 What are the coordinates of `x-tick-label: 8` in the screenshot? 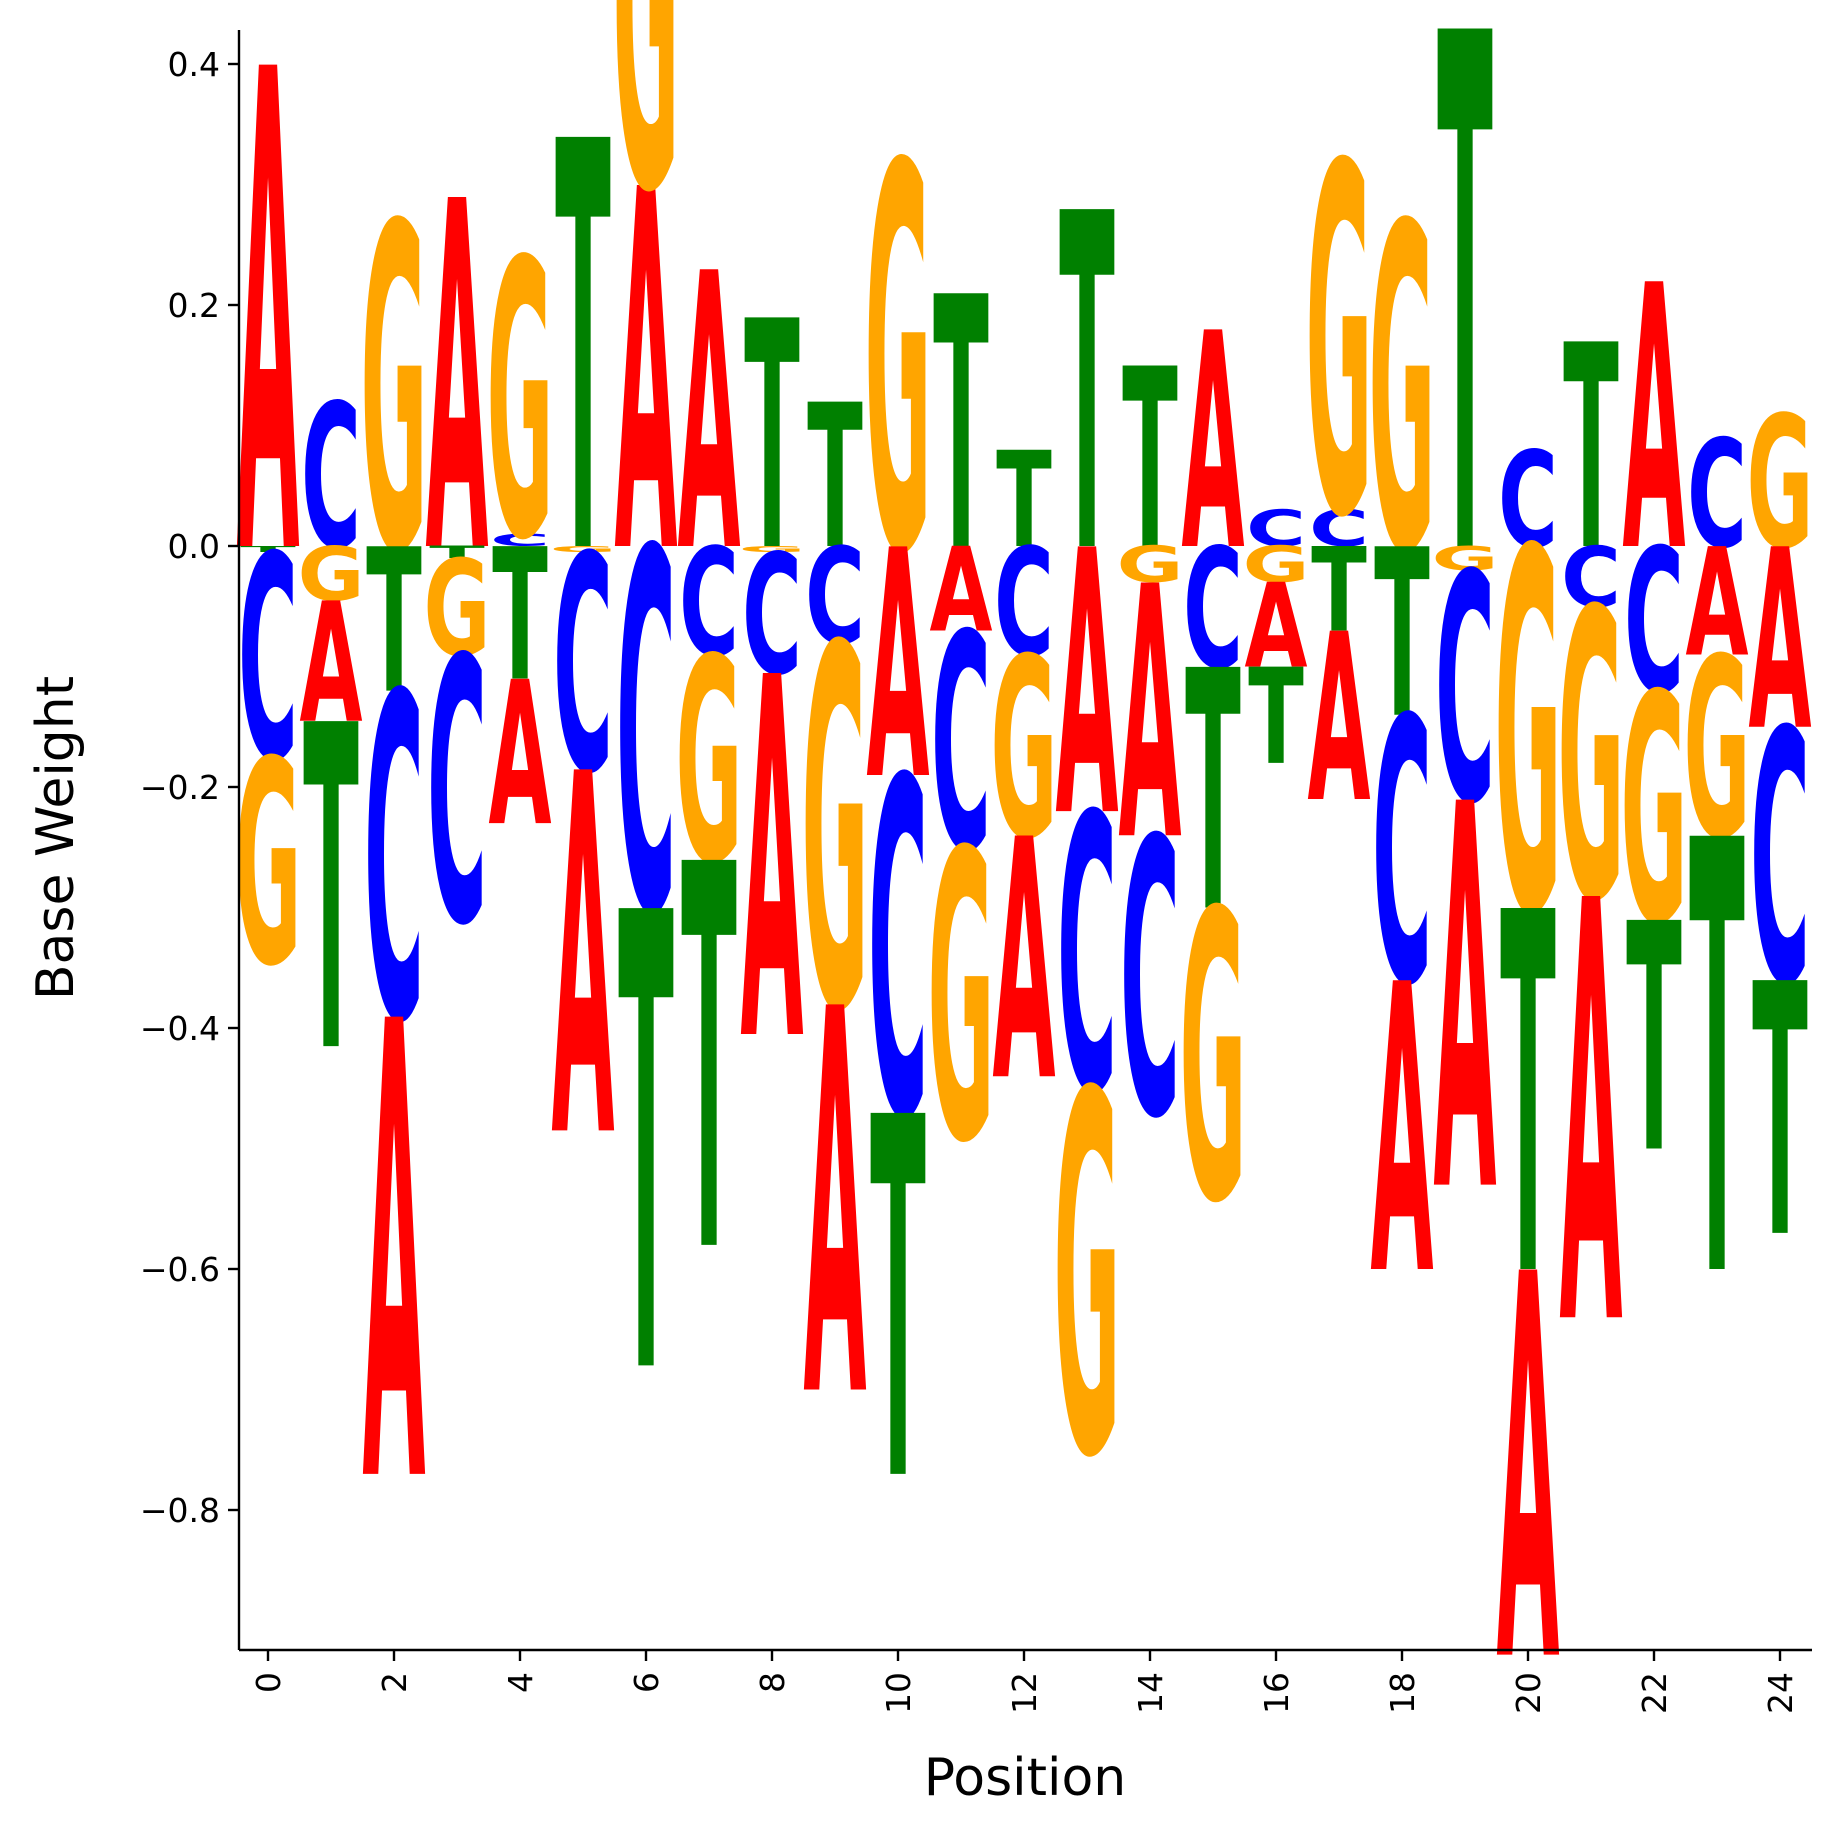 It's located at (772, 1682).